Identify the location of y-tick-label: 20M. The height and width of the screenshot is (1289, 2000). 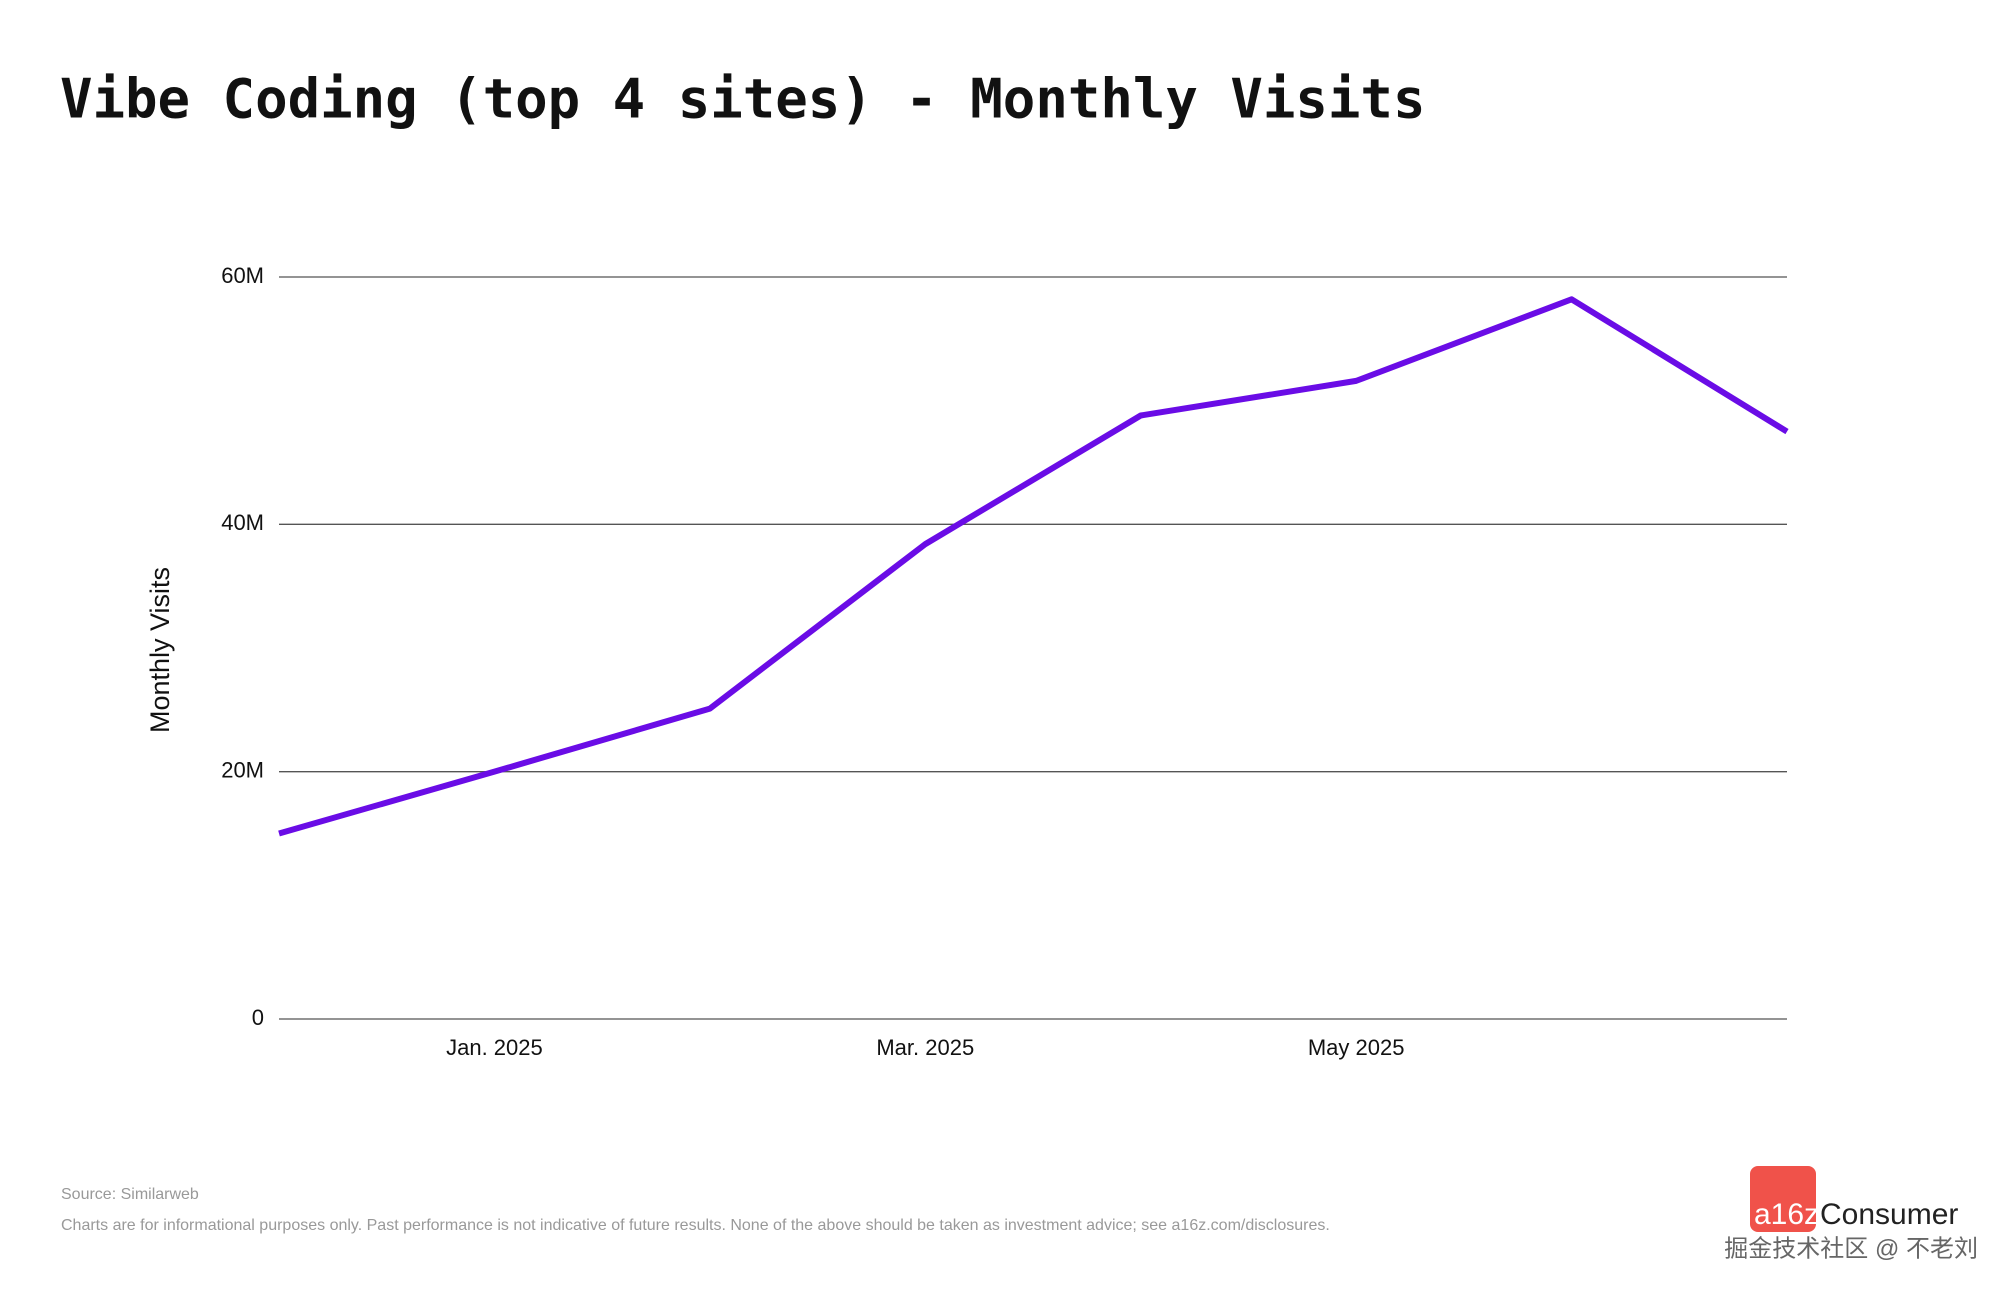
(242, 769).